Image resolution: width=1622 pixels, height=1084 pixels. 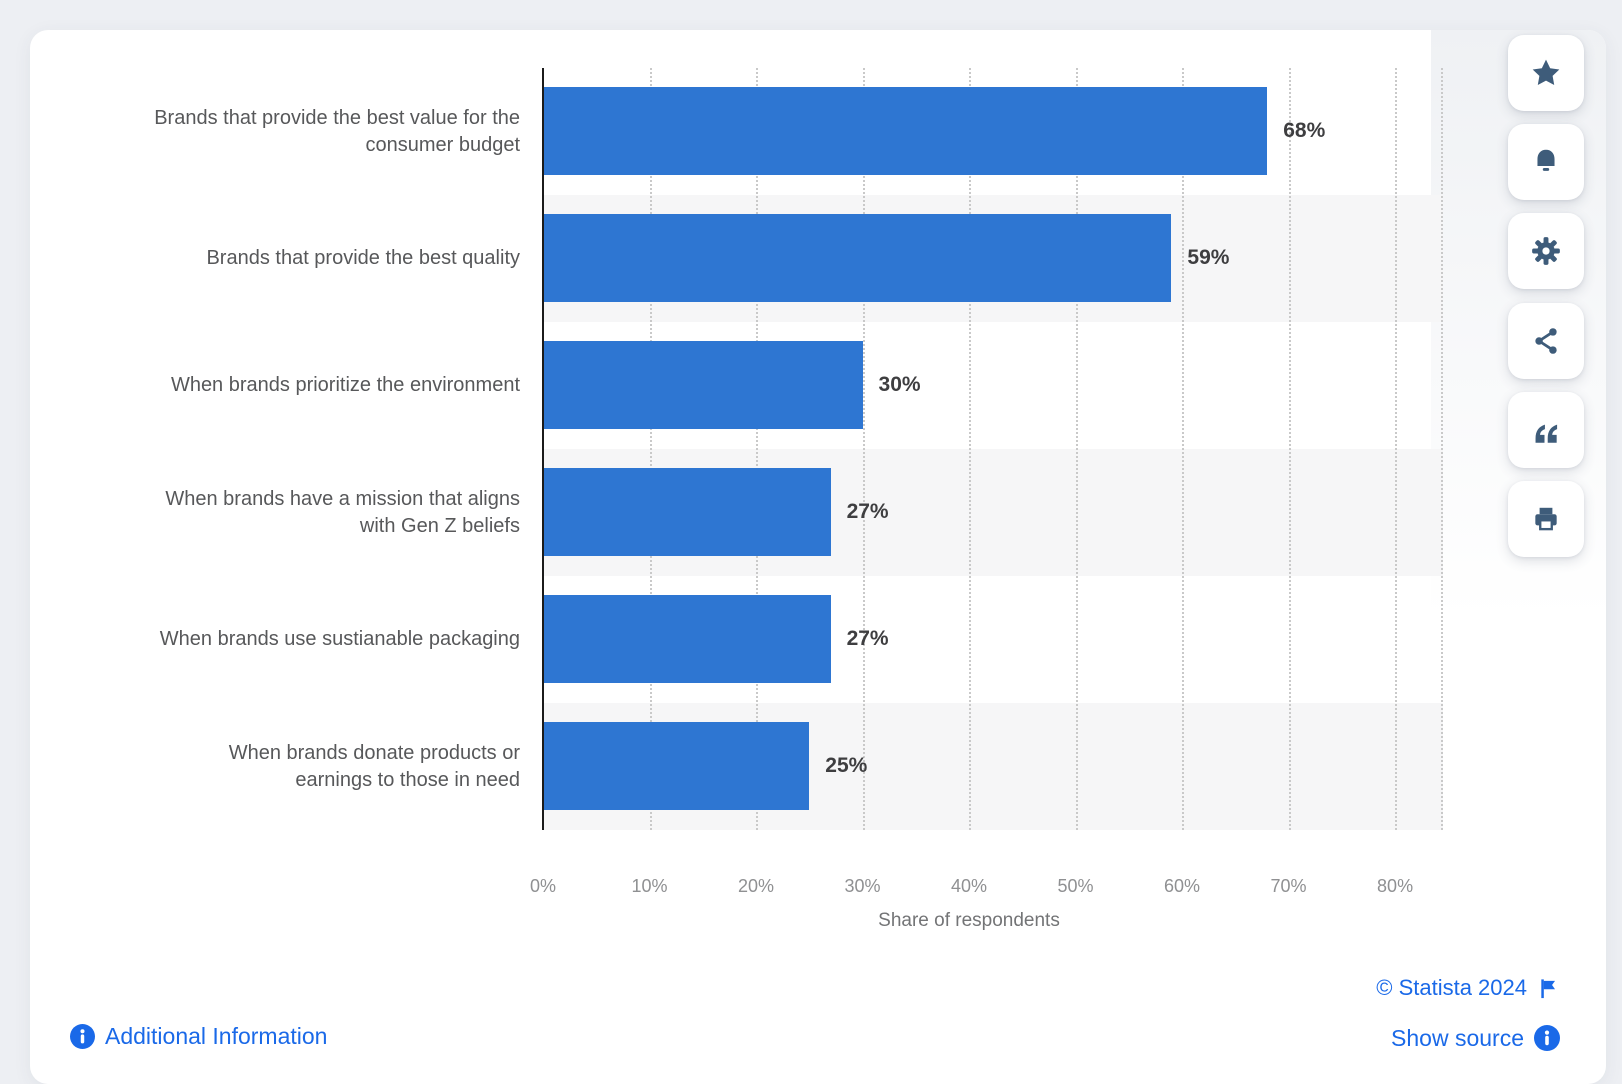 I want to click on printer-icon, so click(x=1546, y=519).